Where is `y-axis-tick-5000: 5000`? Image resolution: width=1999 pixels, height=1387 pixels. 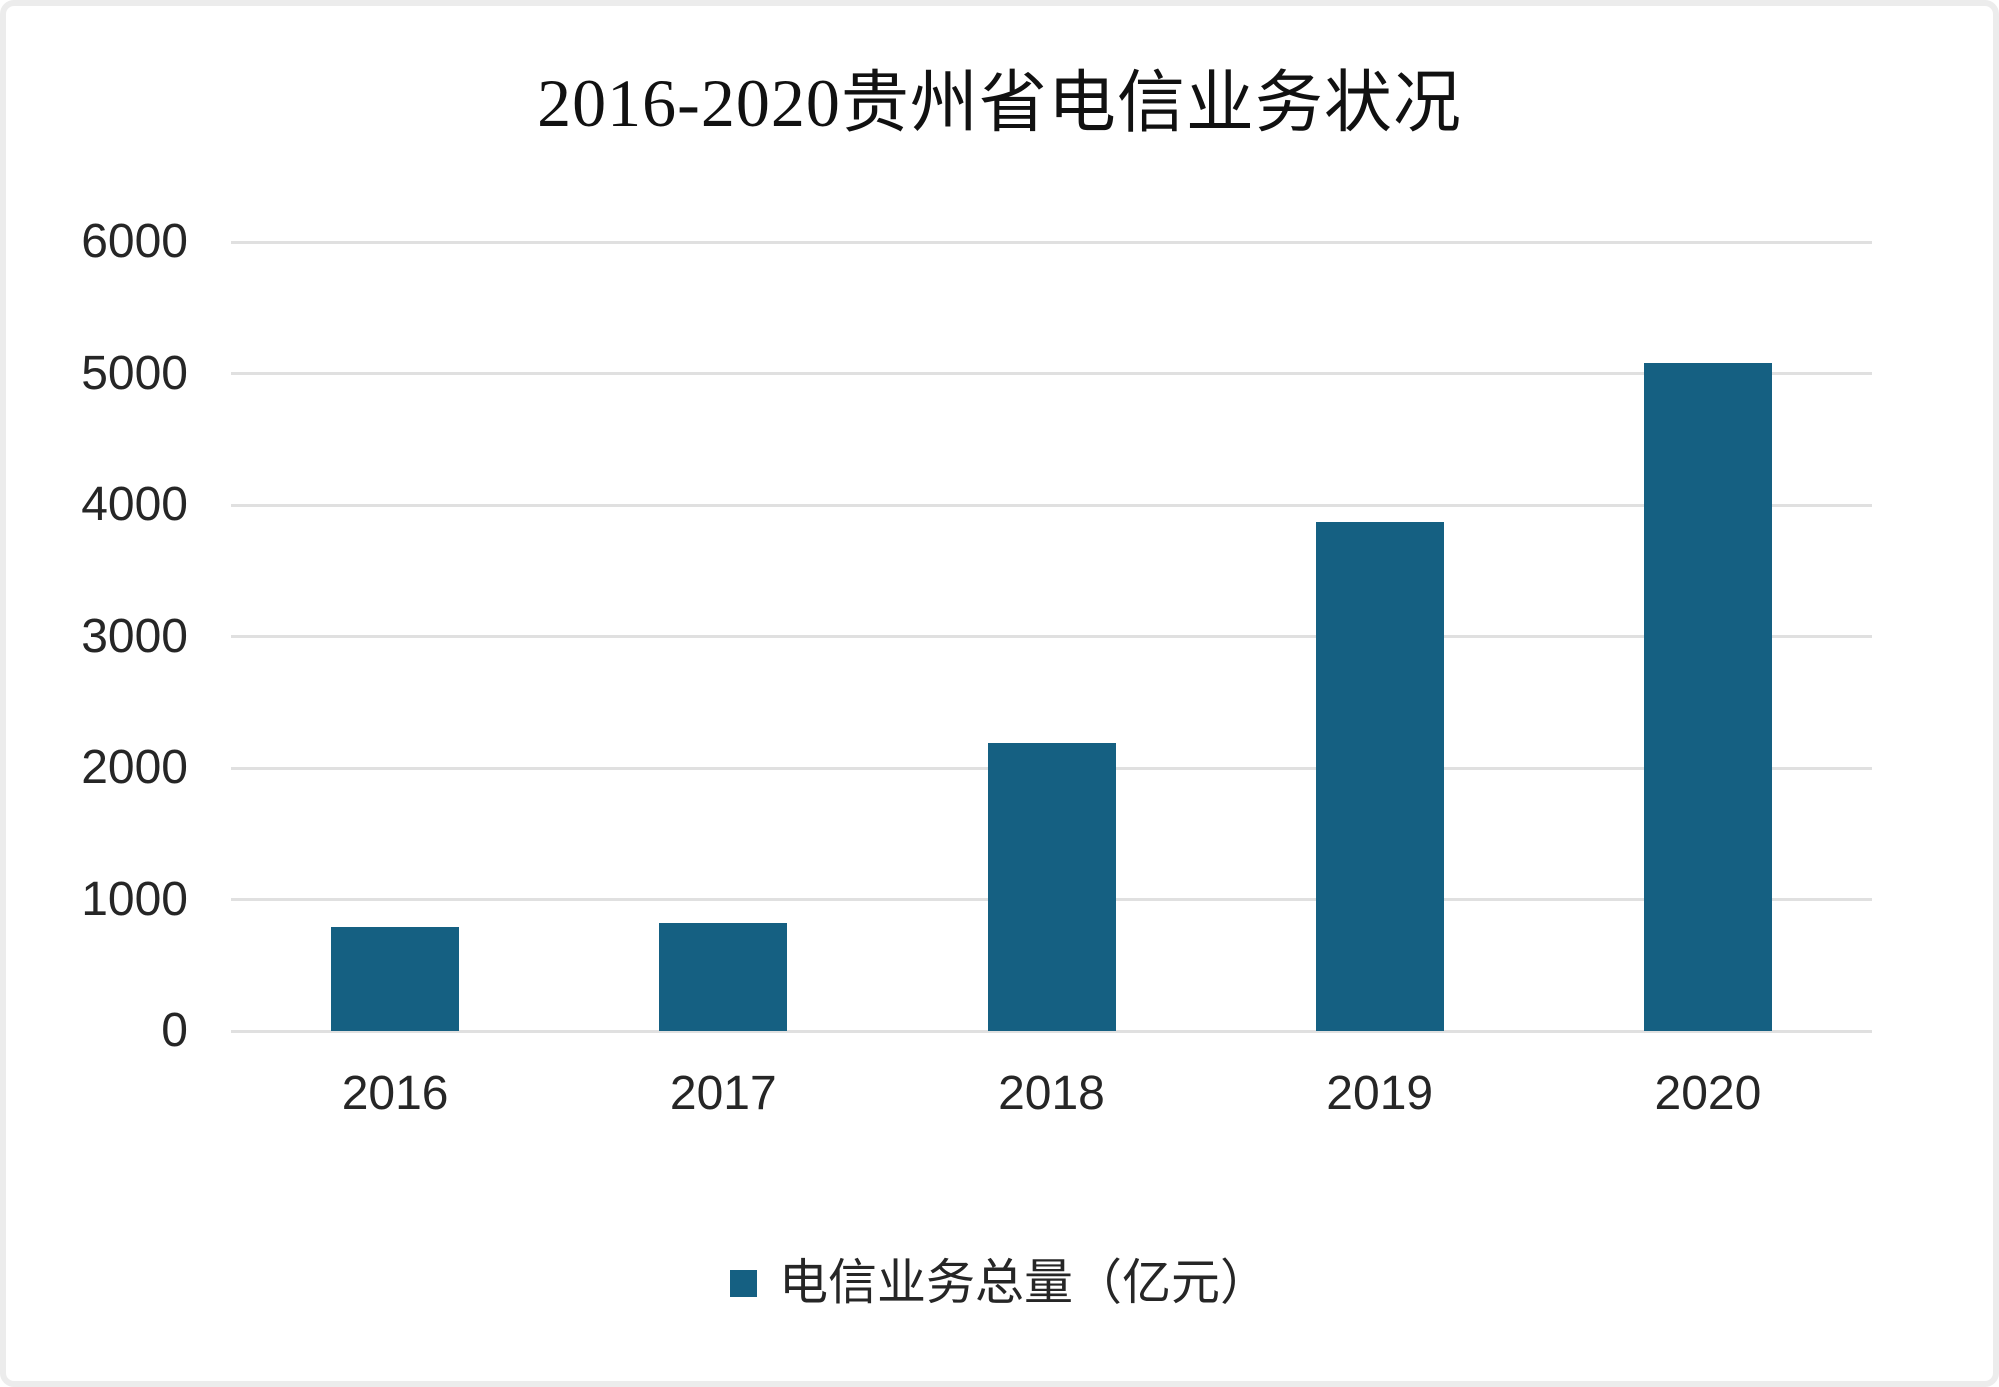
y-axis-tick-5000: 5000 is located at coordinates (134, 373).